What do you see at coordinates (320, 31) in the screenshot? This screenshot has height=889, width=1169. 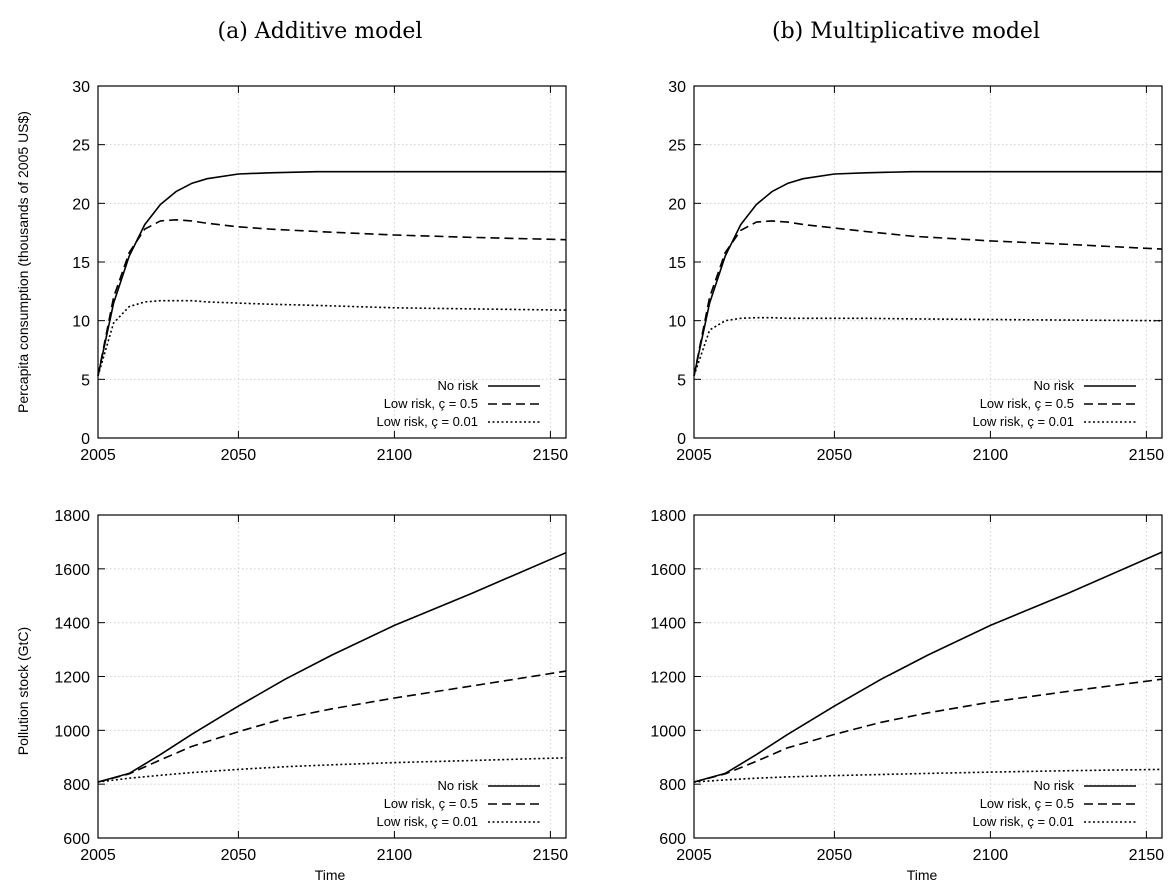 I see `panel-a-title: (a) Additive model` at bounding box center [320, 31].